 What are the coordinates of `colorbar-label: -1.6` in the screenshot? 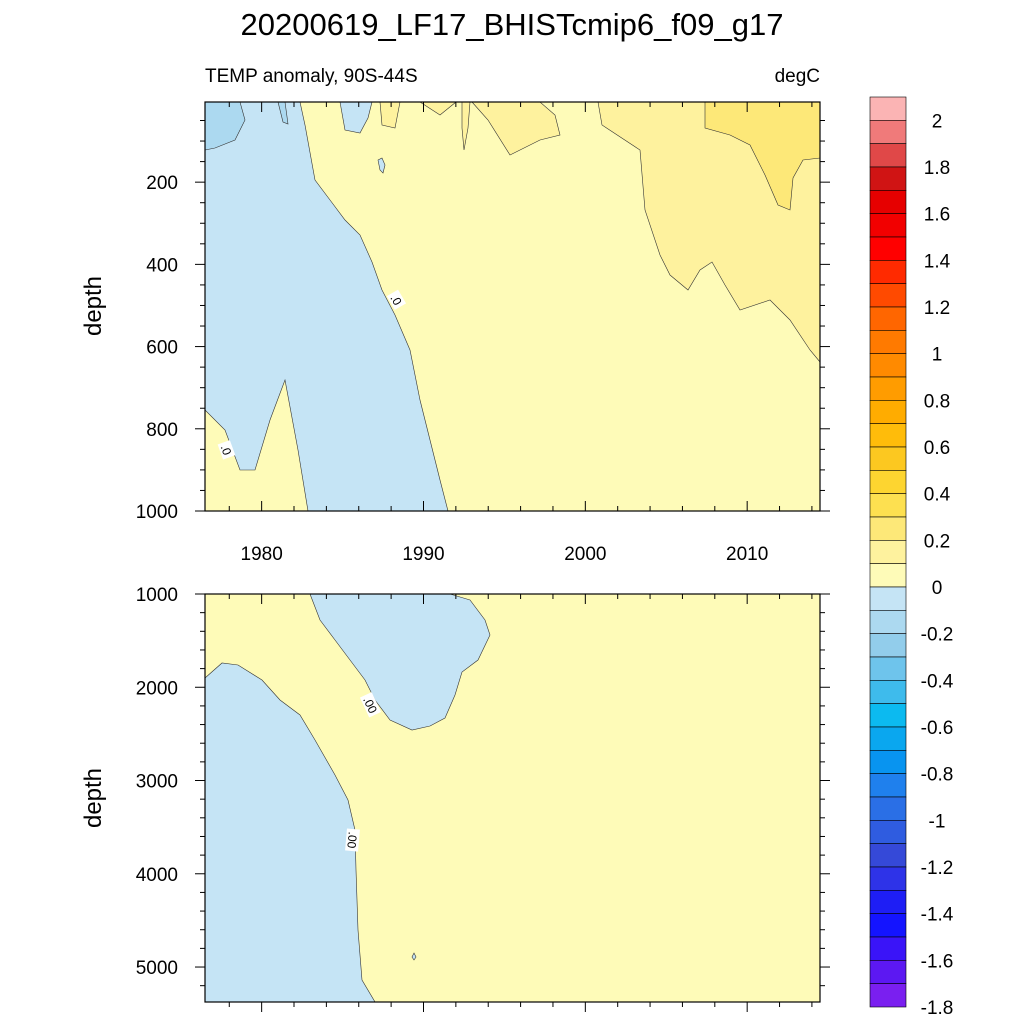 It's located at (937, 961).